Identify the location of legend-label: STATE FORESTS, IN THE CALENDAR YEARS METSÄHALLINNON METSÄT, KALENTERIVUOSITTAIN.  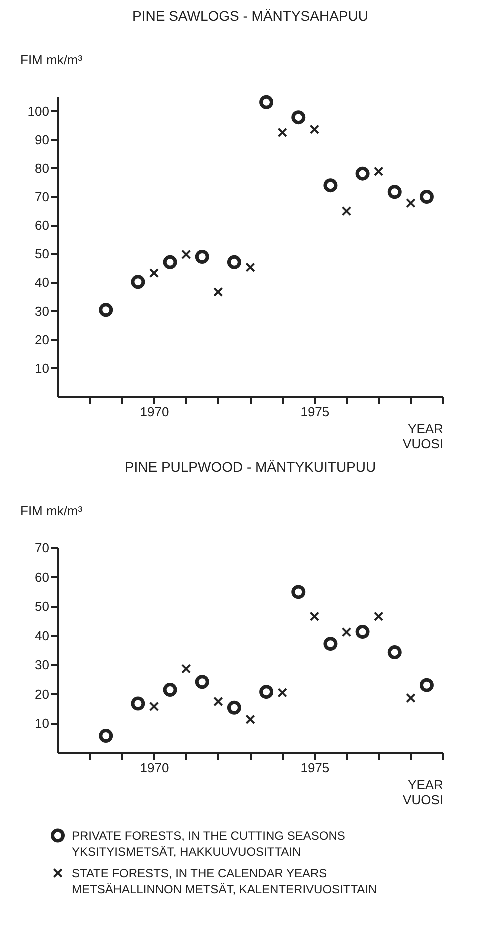
(225, 881).